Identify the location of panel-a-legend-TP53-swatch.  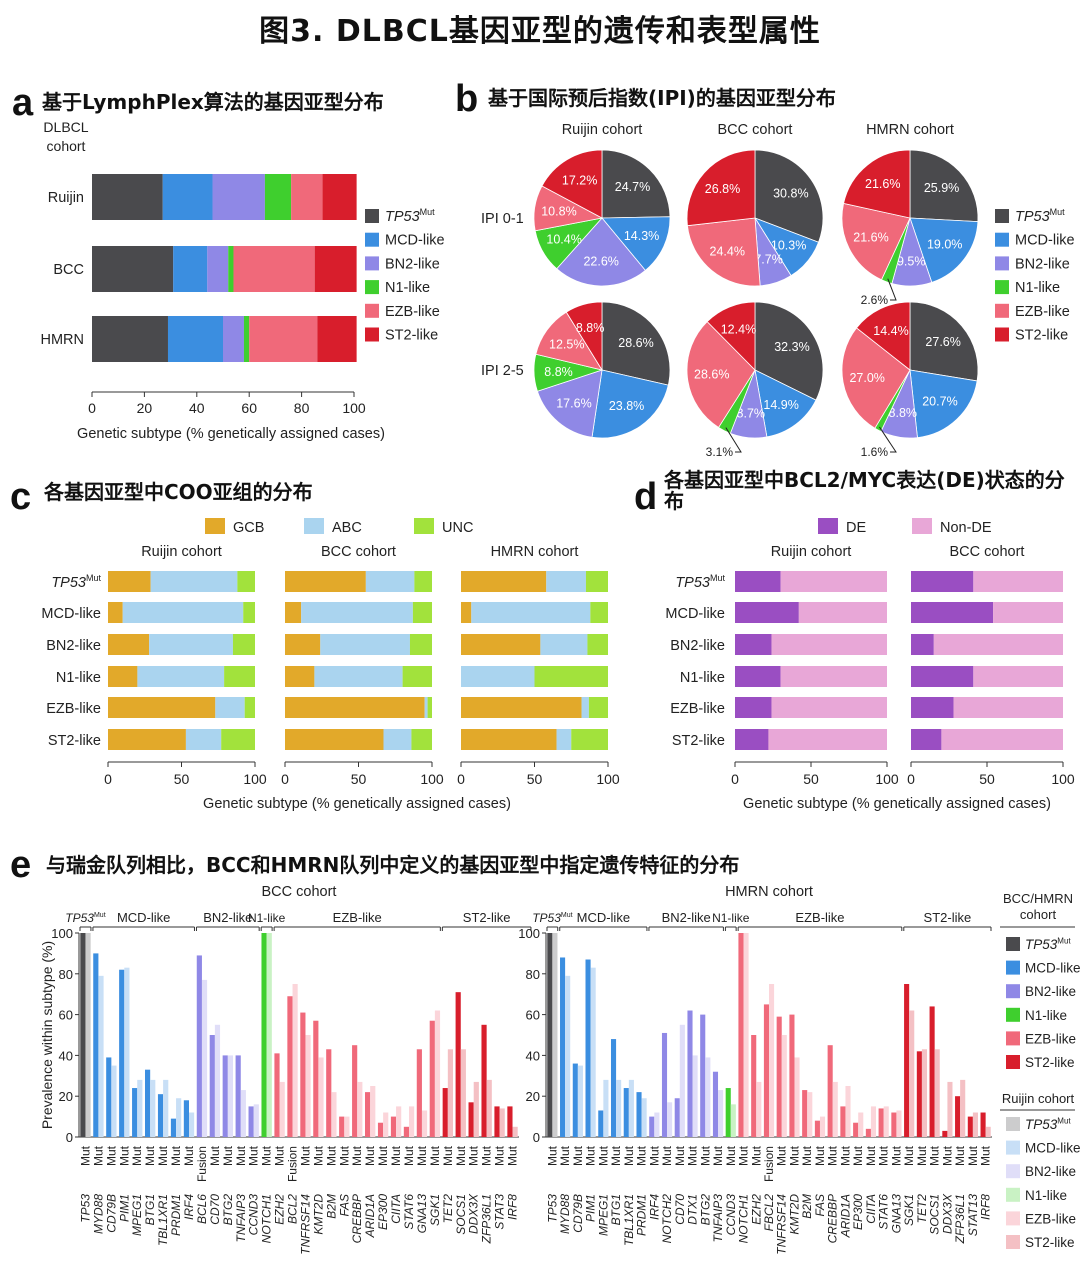
(372, 216).